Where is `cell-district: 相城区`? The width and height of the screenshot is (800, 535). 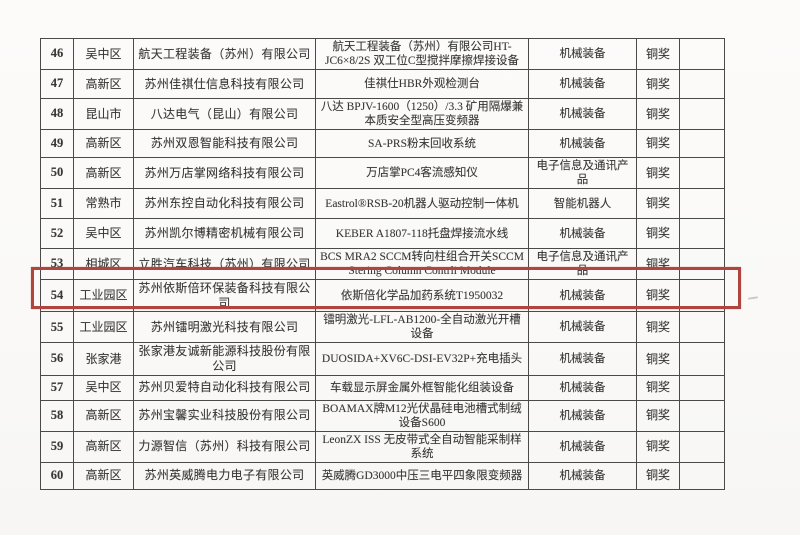
cell-district: 相城区 is located at coordinates (103, 264).